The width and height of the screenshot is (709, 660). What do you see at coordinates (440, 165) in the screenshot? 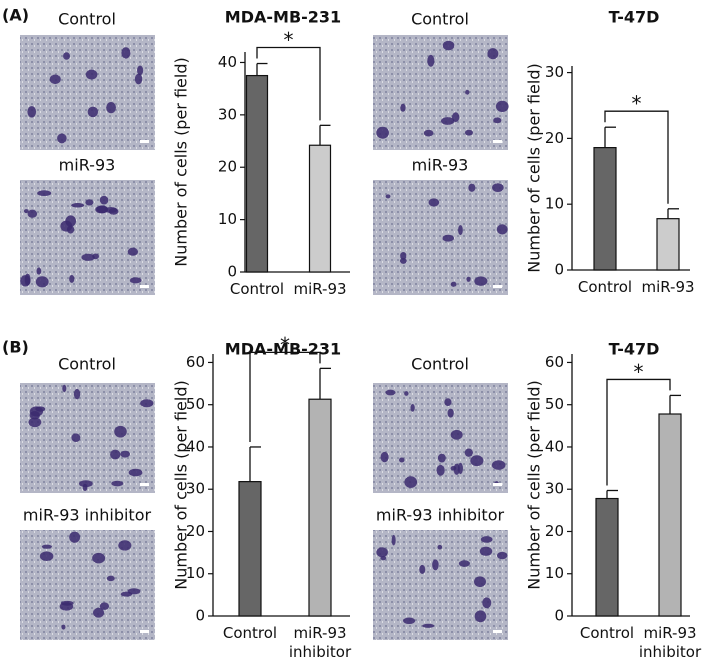
I see `image-label: miR-93` at bounding box center [440, 165].